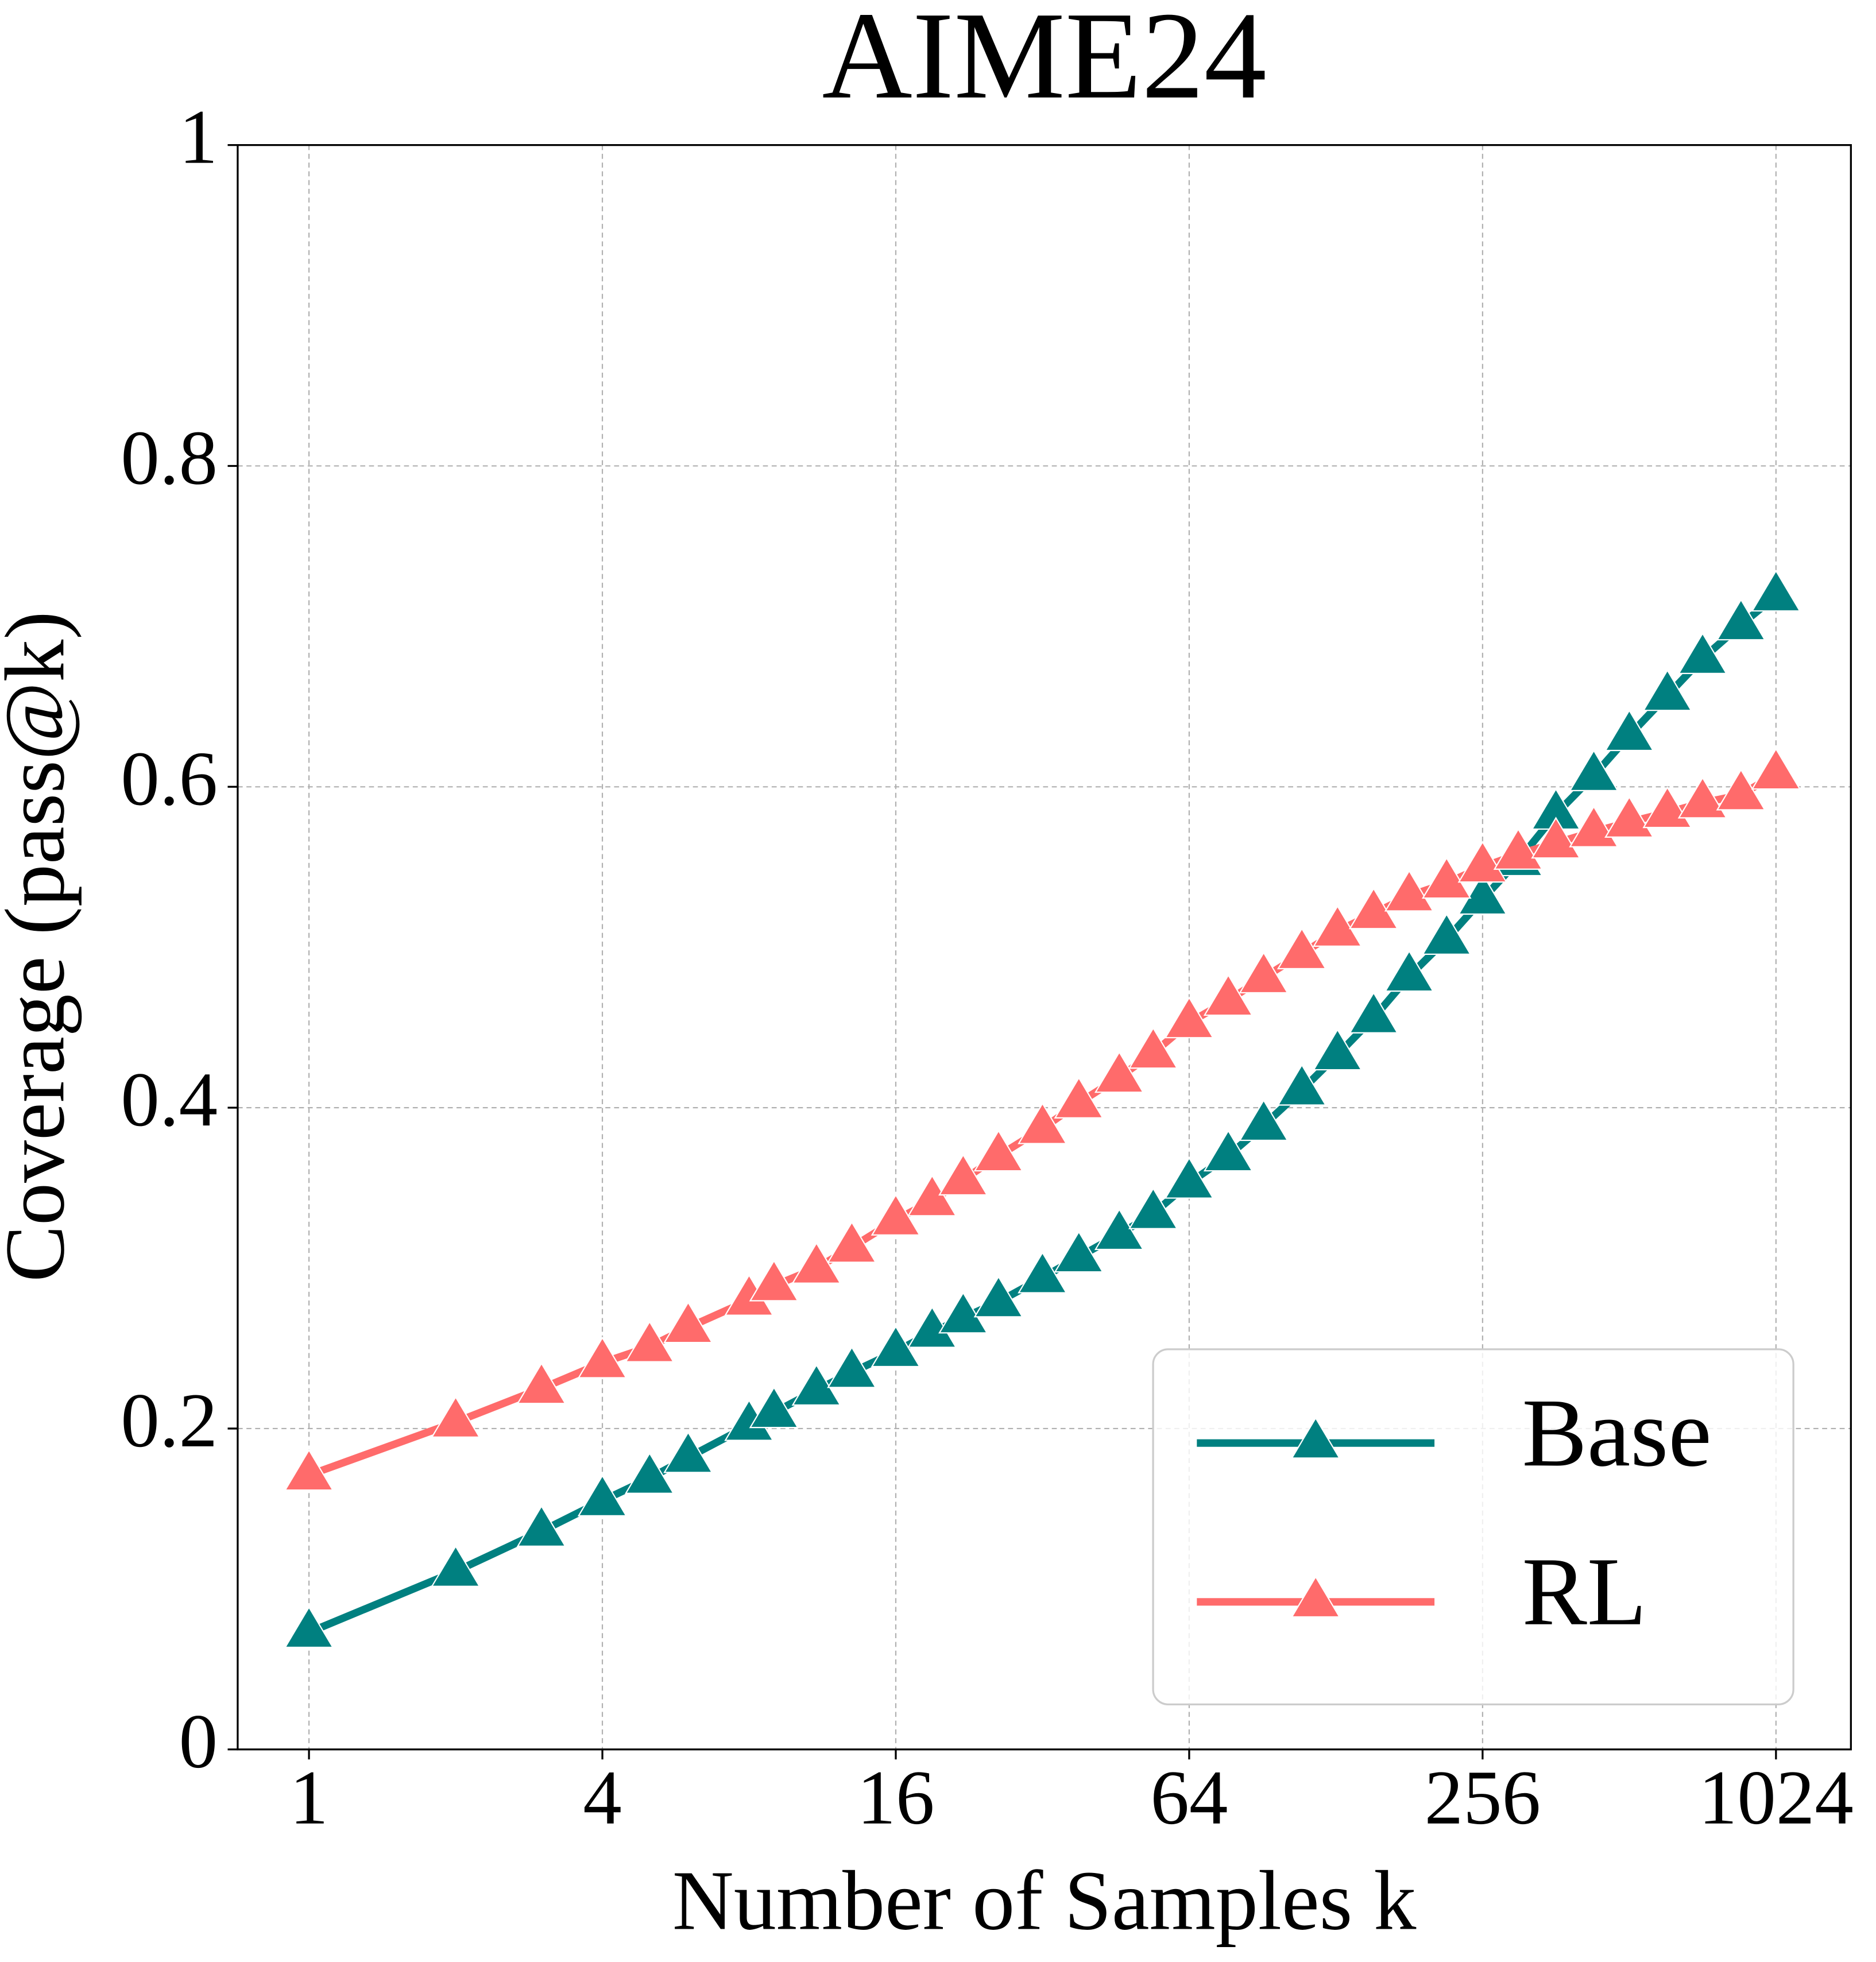  I want to click on x-tick-label: 4, so click(603, 1798).